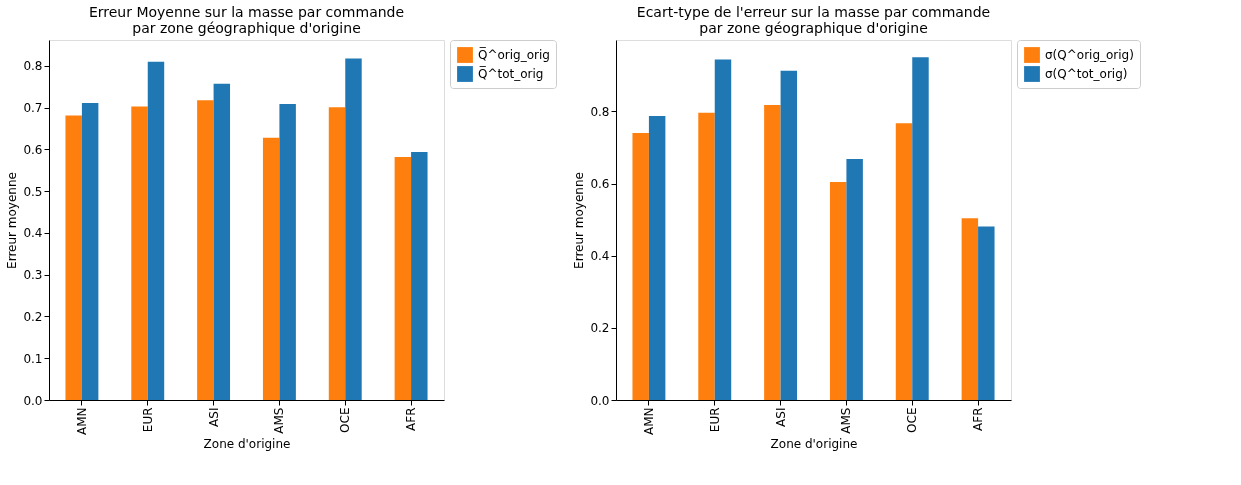 The image size is (1241, 485). Describe the element at coordinates (246, 19) in the screenshot. I see `chart-title: Erreur Moyenne sur la masse par commande par zone géographique d'origine` at that location.